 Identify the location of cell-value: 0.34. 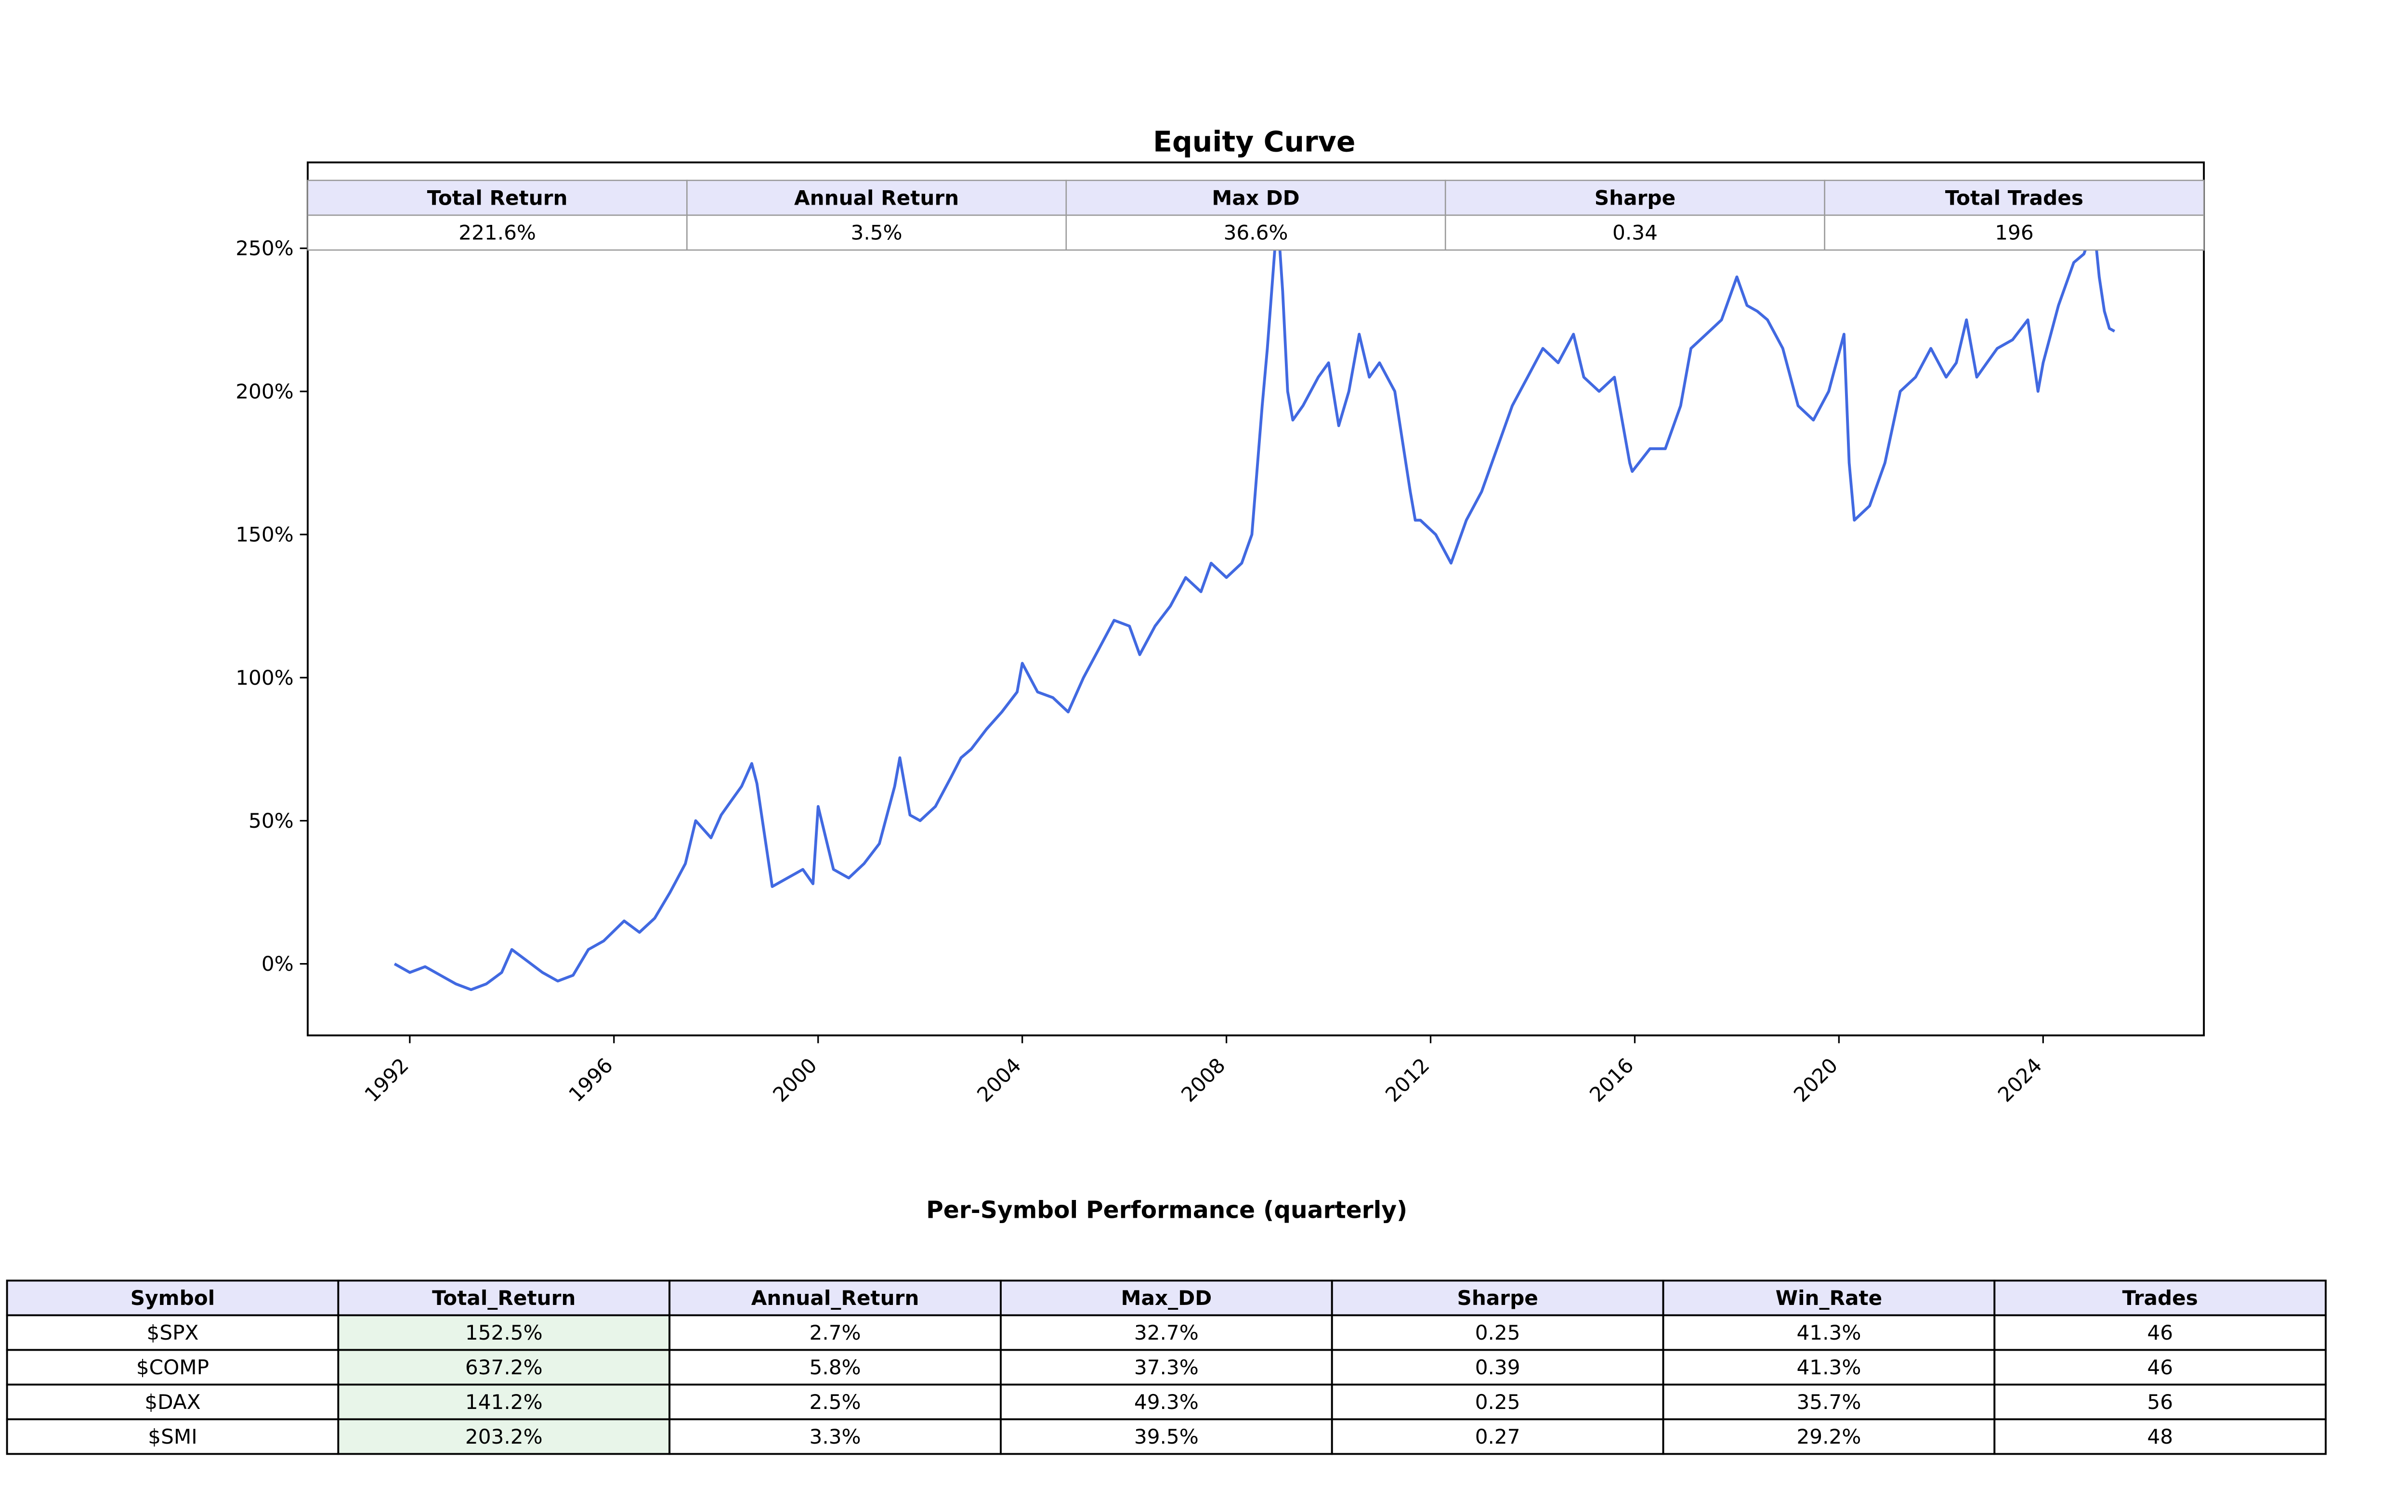
(1635, 233).